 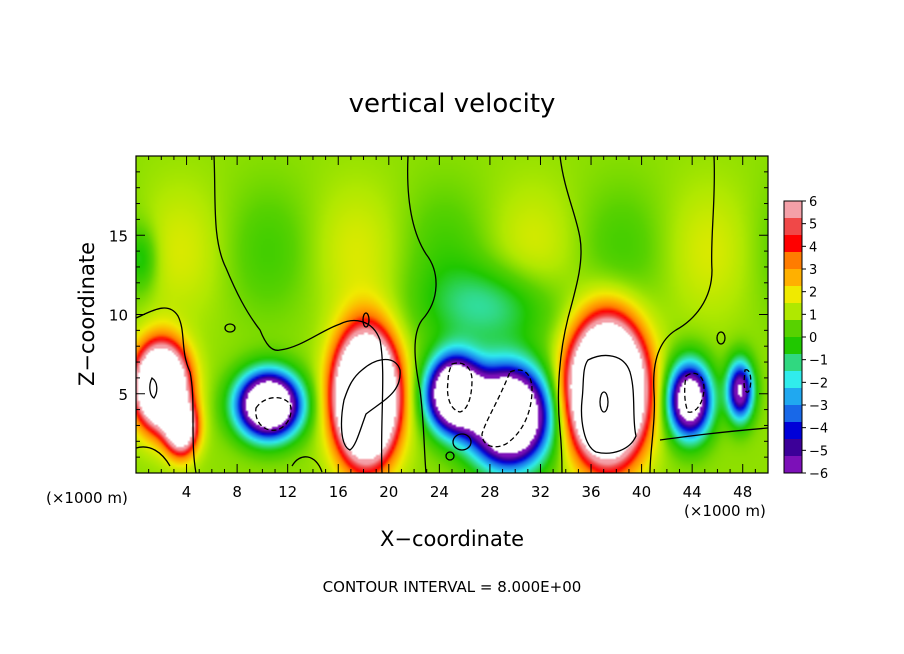 I want to click on contour-labels: 0.00 0.00 0.00 0.00, so click(x=483, y=2).